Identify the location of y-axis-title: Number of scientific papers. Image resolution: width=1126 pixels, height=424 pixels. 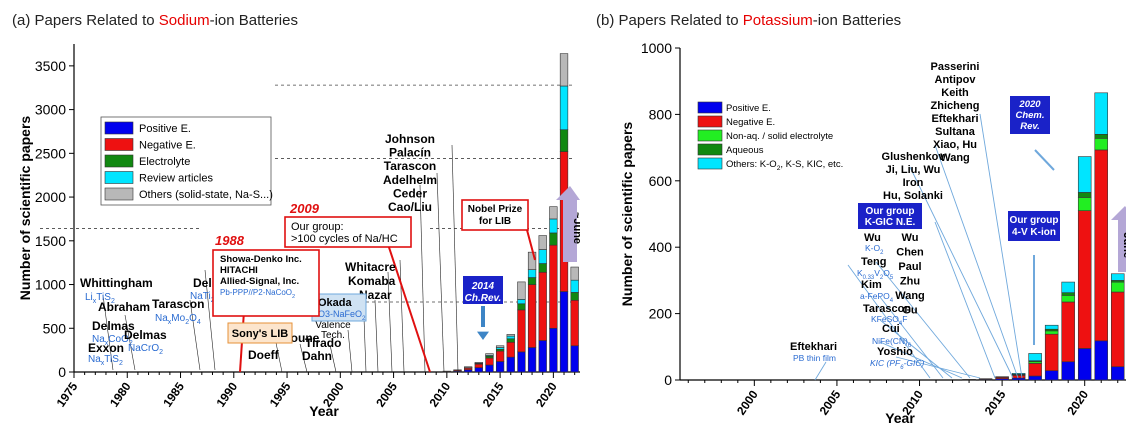
(627, 214).